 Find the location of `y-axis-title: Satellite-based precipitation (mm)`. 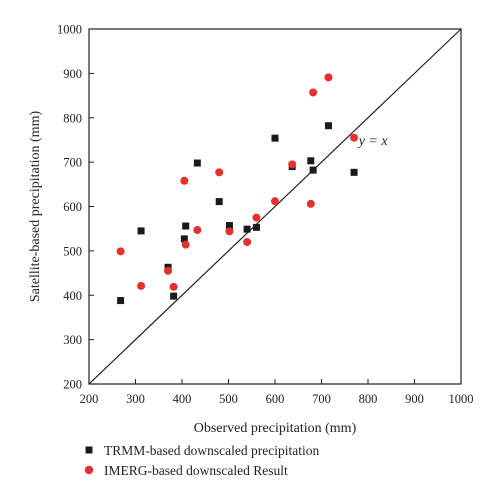

y-axis-title: Satellite-based precipitation (mm) is located at coordinates (35, 207).